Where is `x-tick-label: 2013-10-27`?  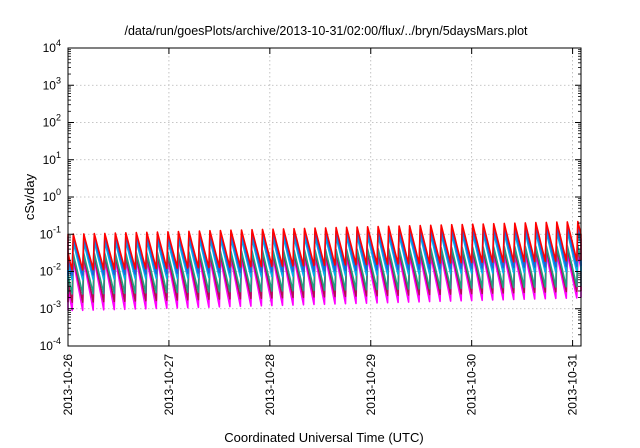
x-tick-label: 2013-10-27 is located at coordinates (169, 385).